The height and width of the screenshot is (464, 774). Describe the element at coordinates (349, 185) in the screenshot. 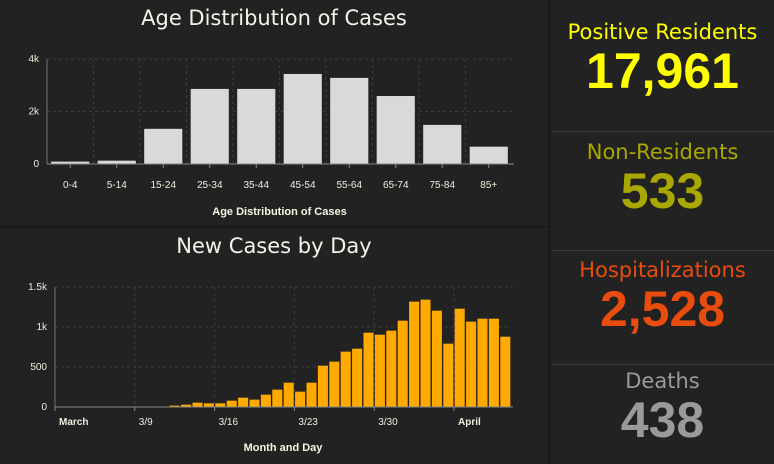

I see `x-tick-label: 55-64` at that location.